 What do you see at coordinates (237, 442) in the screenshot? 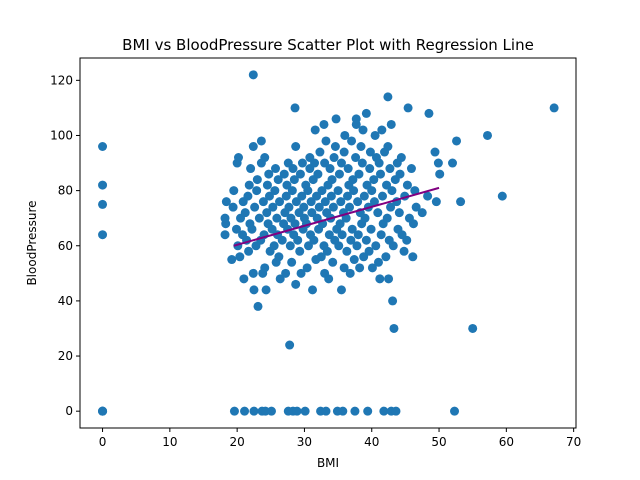
I see `x-tick-label: 20` at bounding box center [237, 442].